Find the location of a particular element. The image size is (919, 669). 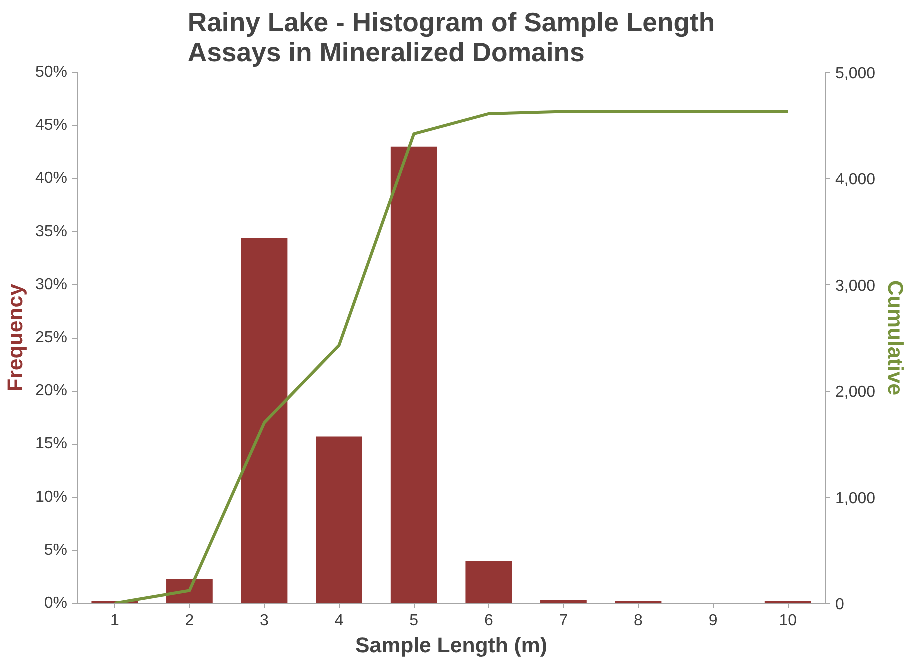

y-tick-label: 0% is located at coordinates (56, 603).